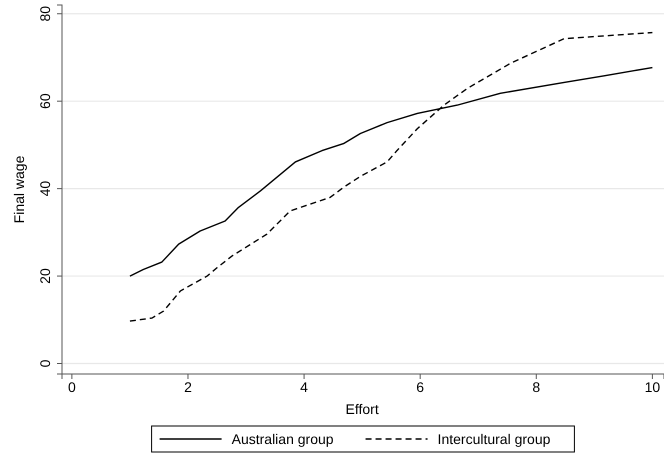  What do you see at coordinates (19, 189) in the screenshot?
I see `y-axis-title: Final wage` at bounding box center [19, 189].